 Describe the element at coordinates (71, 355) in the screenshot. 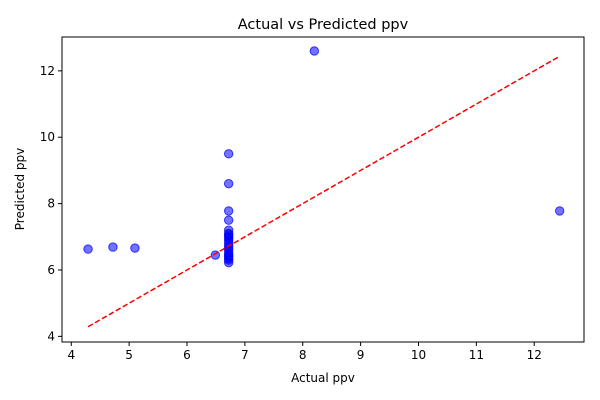

I see `x-tick-label: 4` at that location.